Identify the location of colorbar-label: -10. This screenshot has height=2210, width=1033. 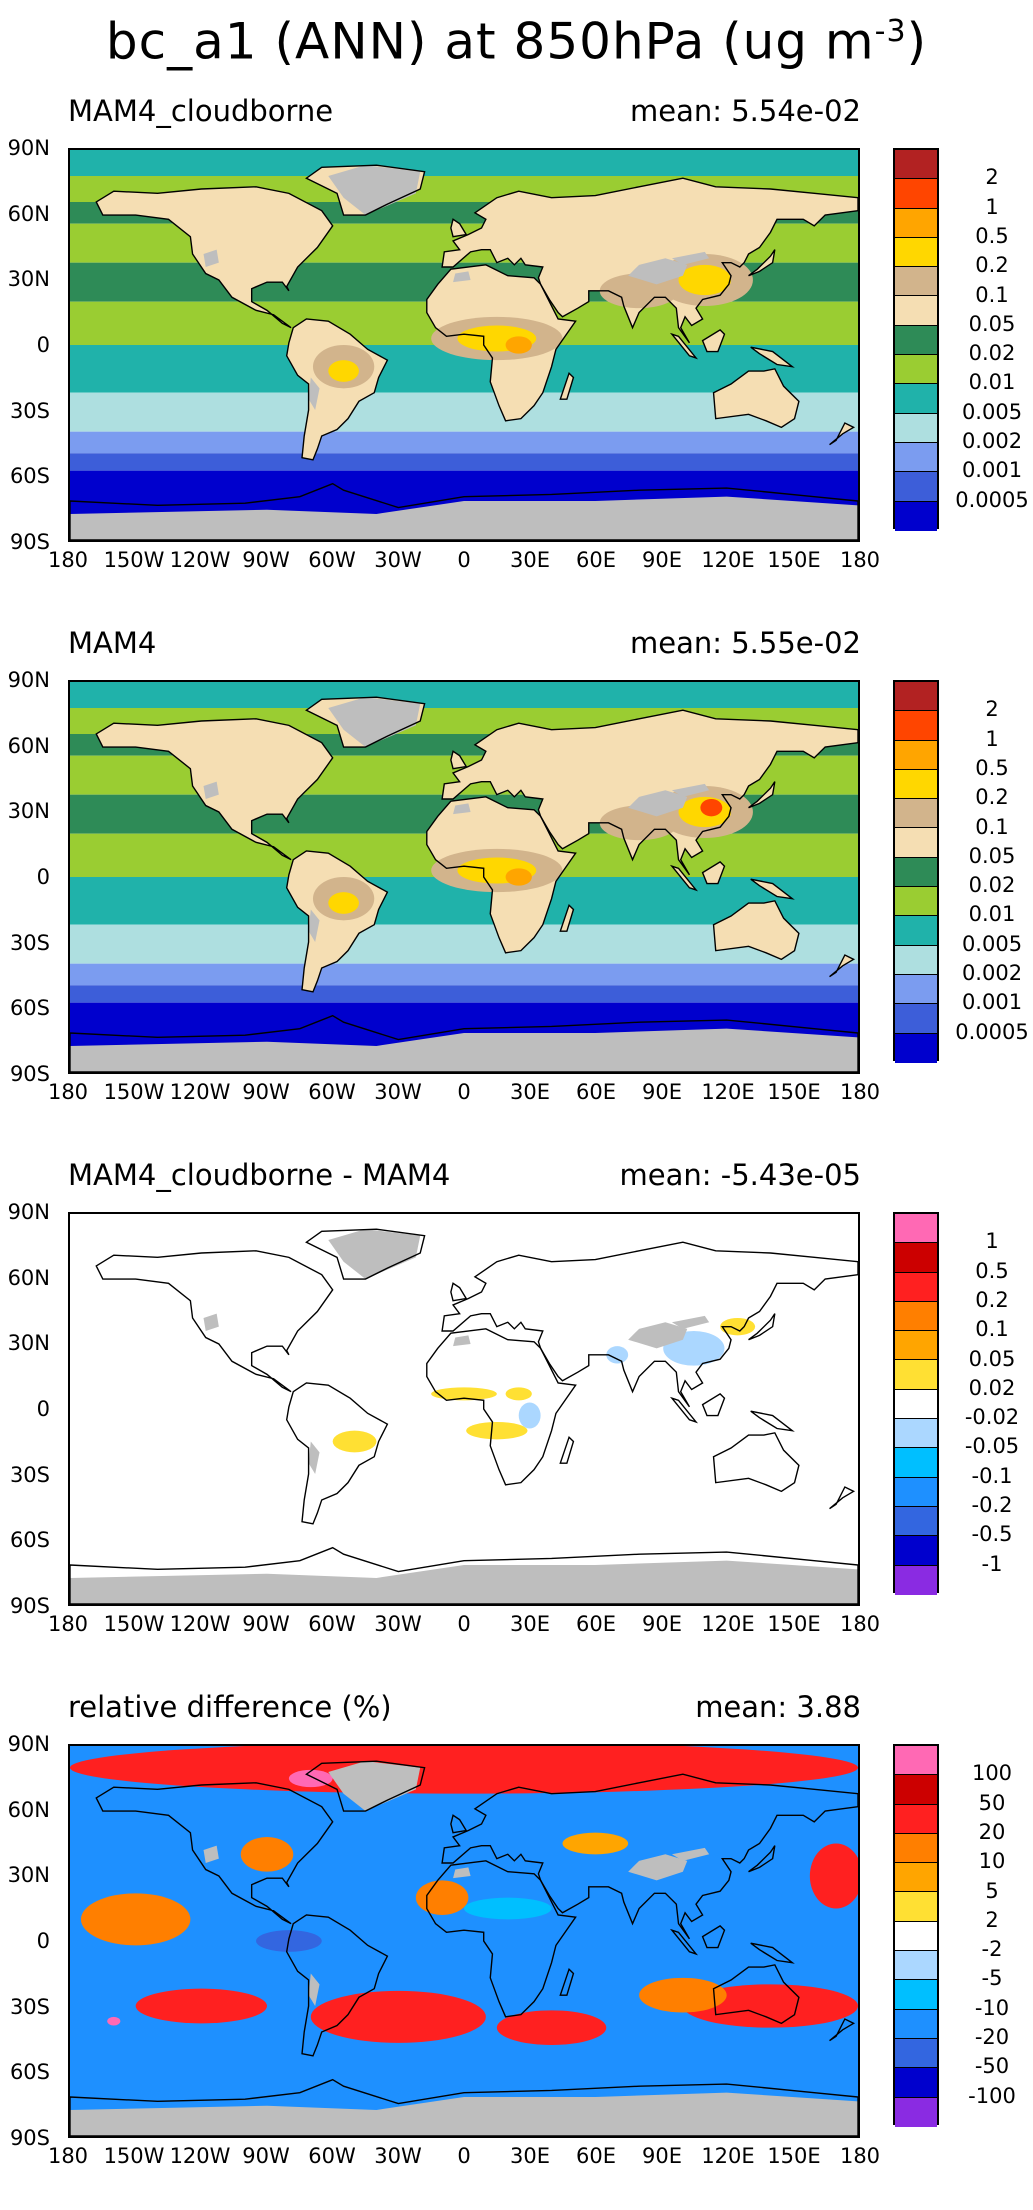
(992, 2007).